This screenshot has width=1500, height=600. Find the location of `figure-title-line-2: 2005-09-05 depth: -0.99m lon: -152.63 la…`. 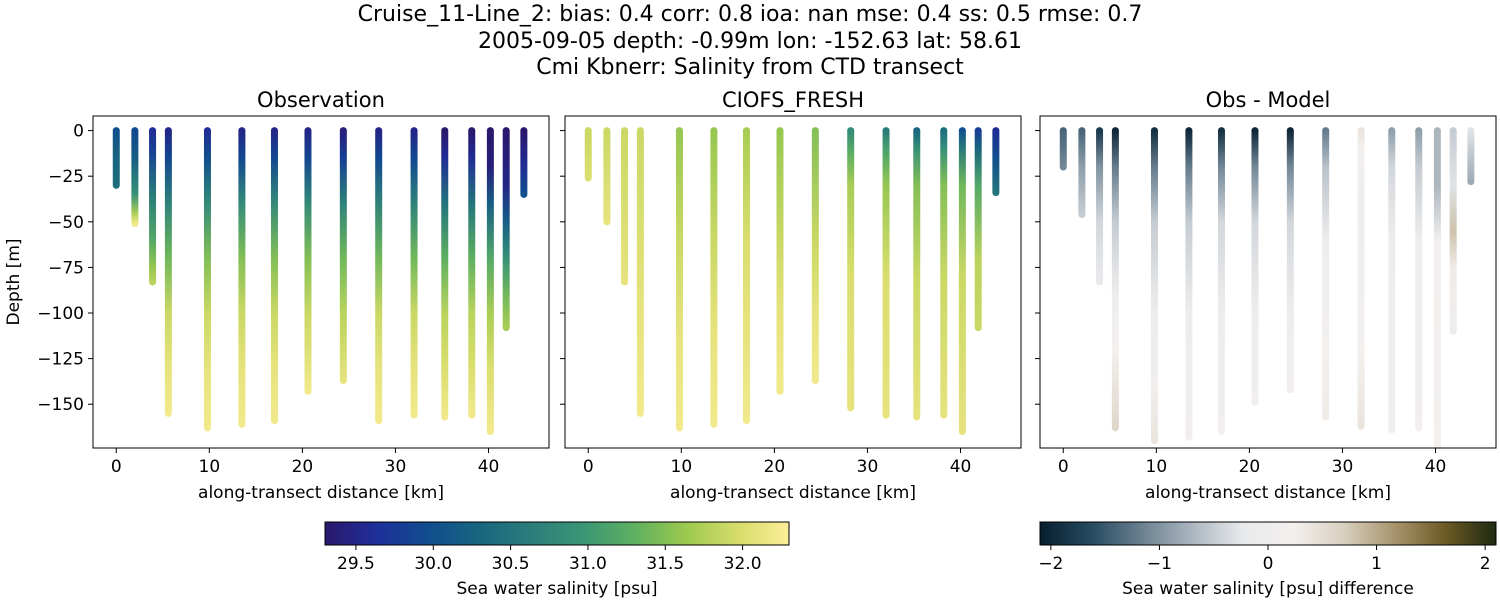

figure-title-line-2: 2005-09-05 depth: -0.99m lon: -152.63 la… is located at coordinates (750, 41).